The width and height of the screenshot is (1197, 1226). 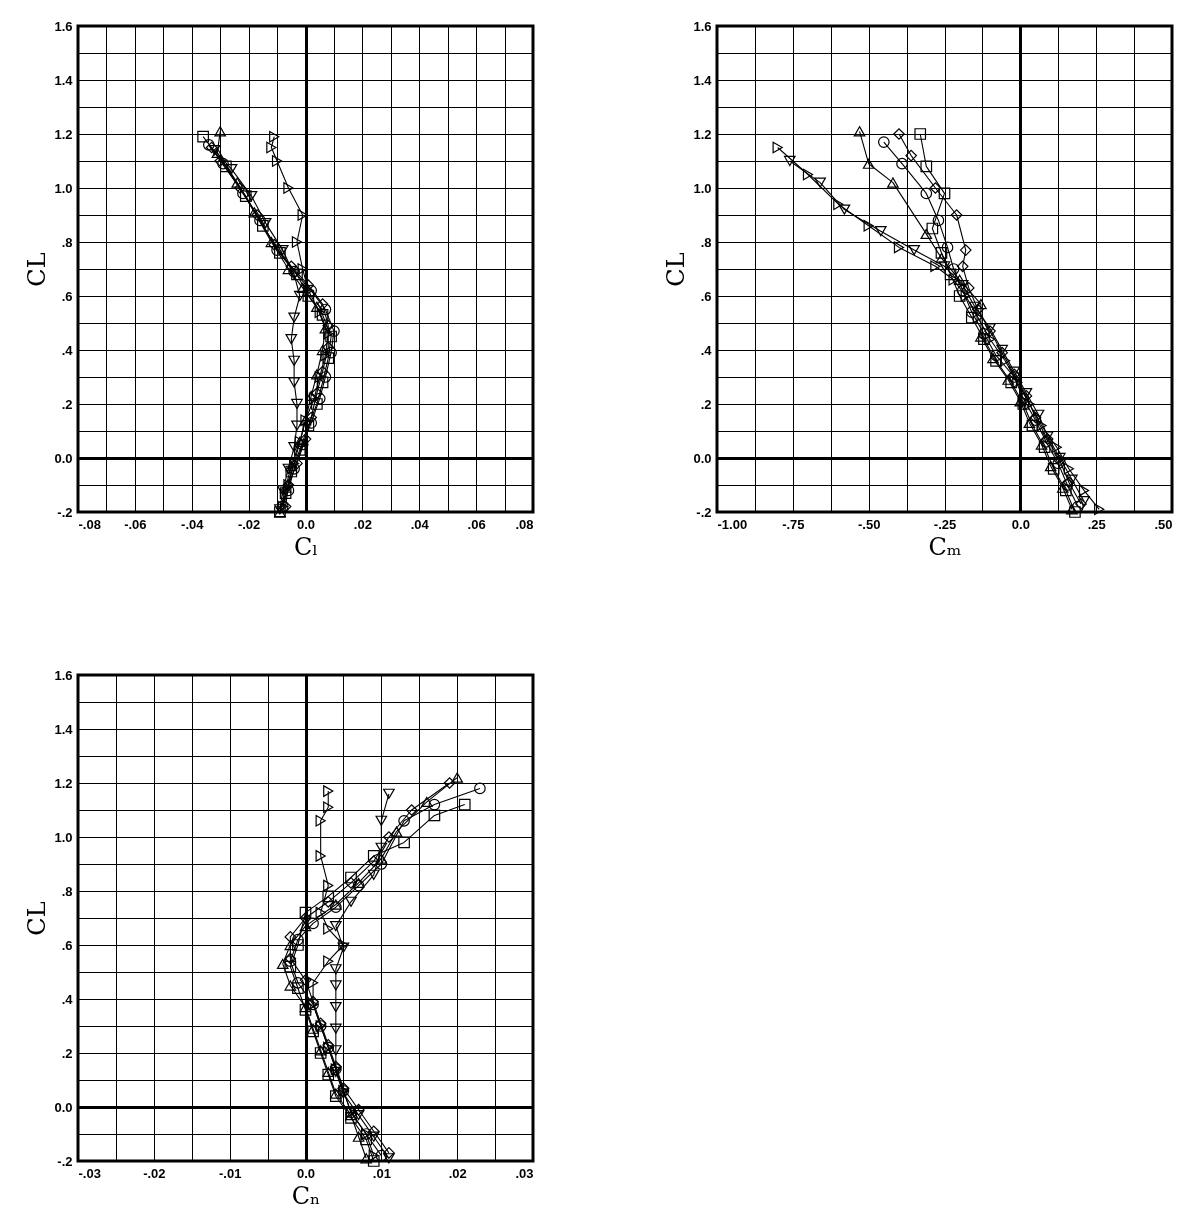 I want to click on x-axis-title: Cₗ, so click(x=306, y=546).